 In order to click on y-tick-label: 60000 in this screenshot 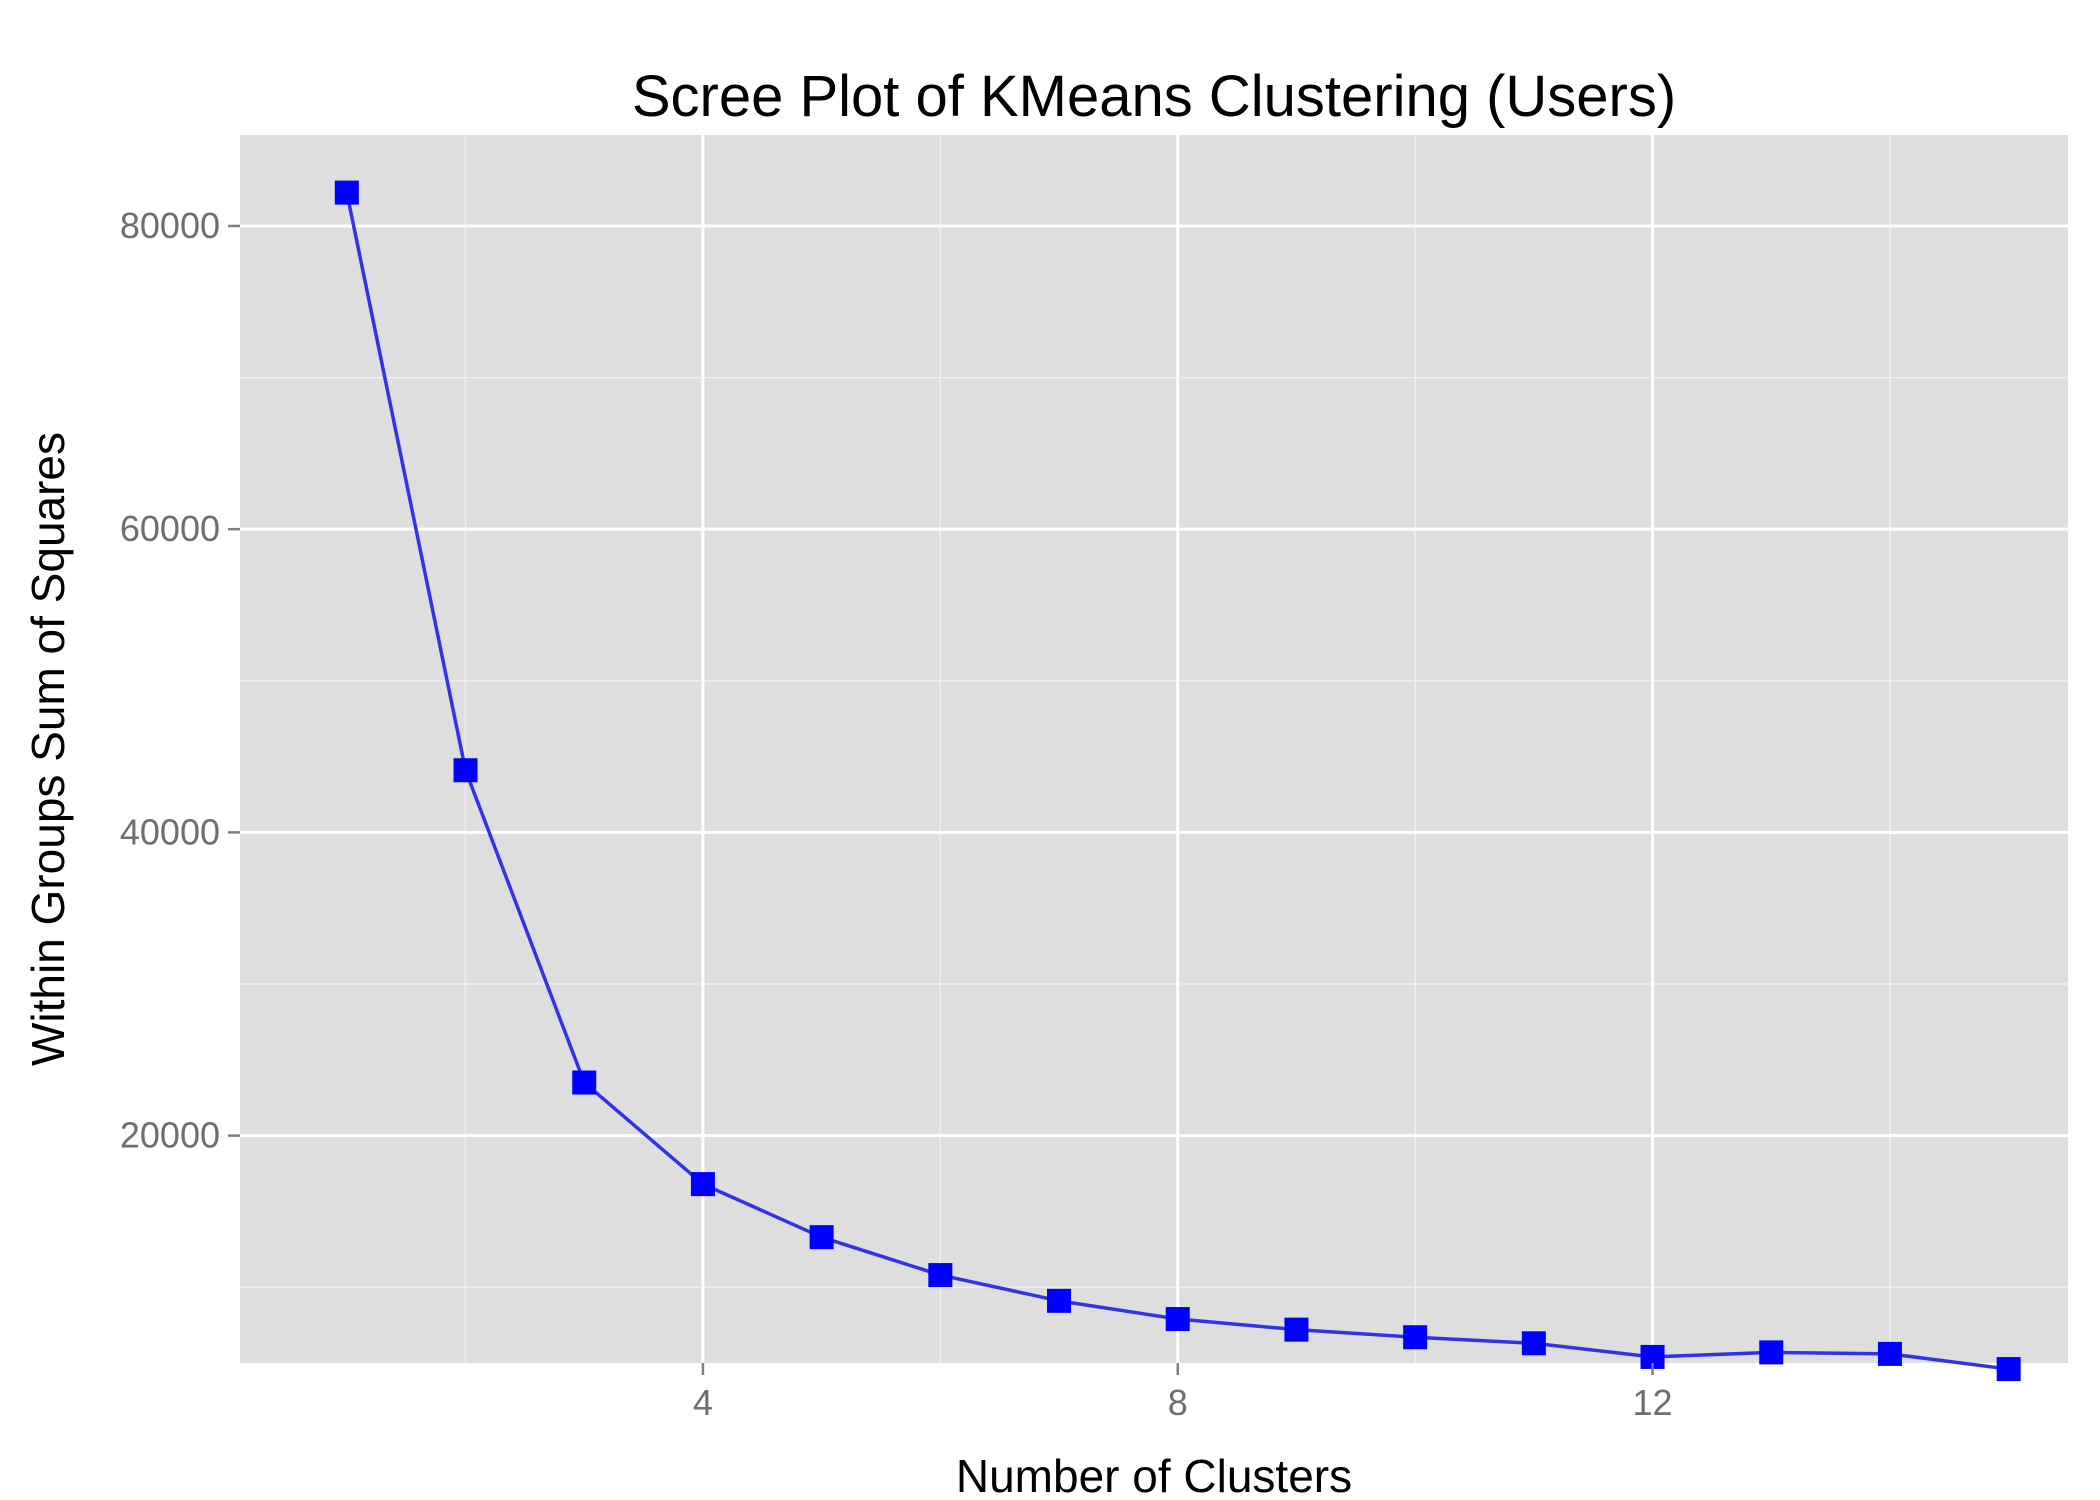, I will do `click(170, 528)`.